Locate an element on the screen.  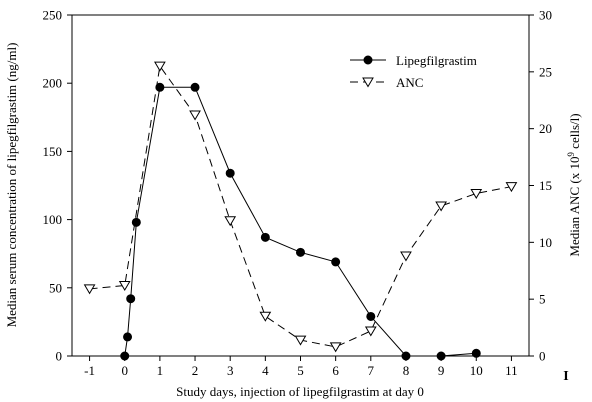
y-left-tick-label: 200 is located at coordinates (53, 83).